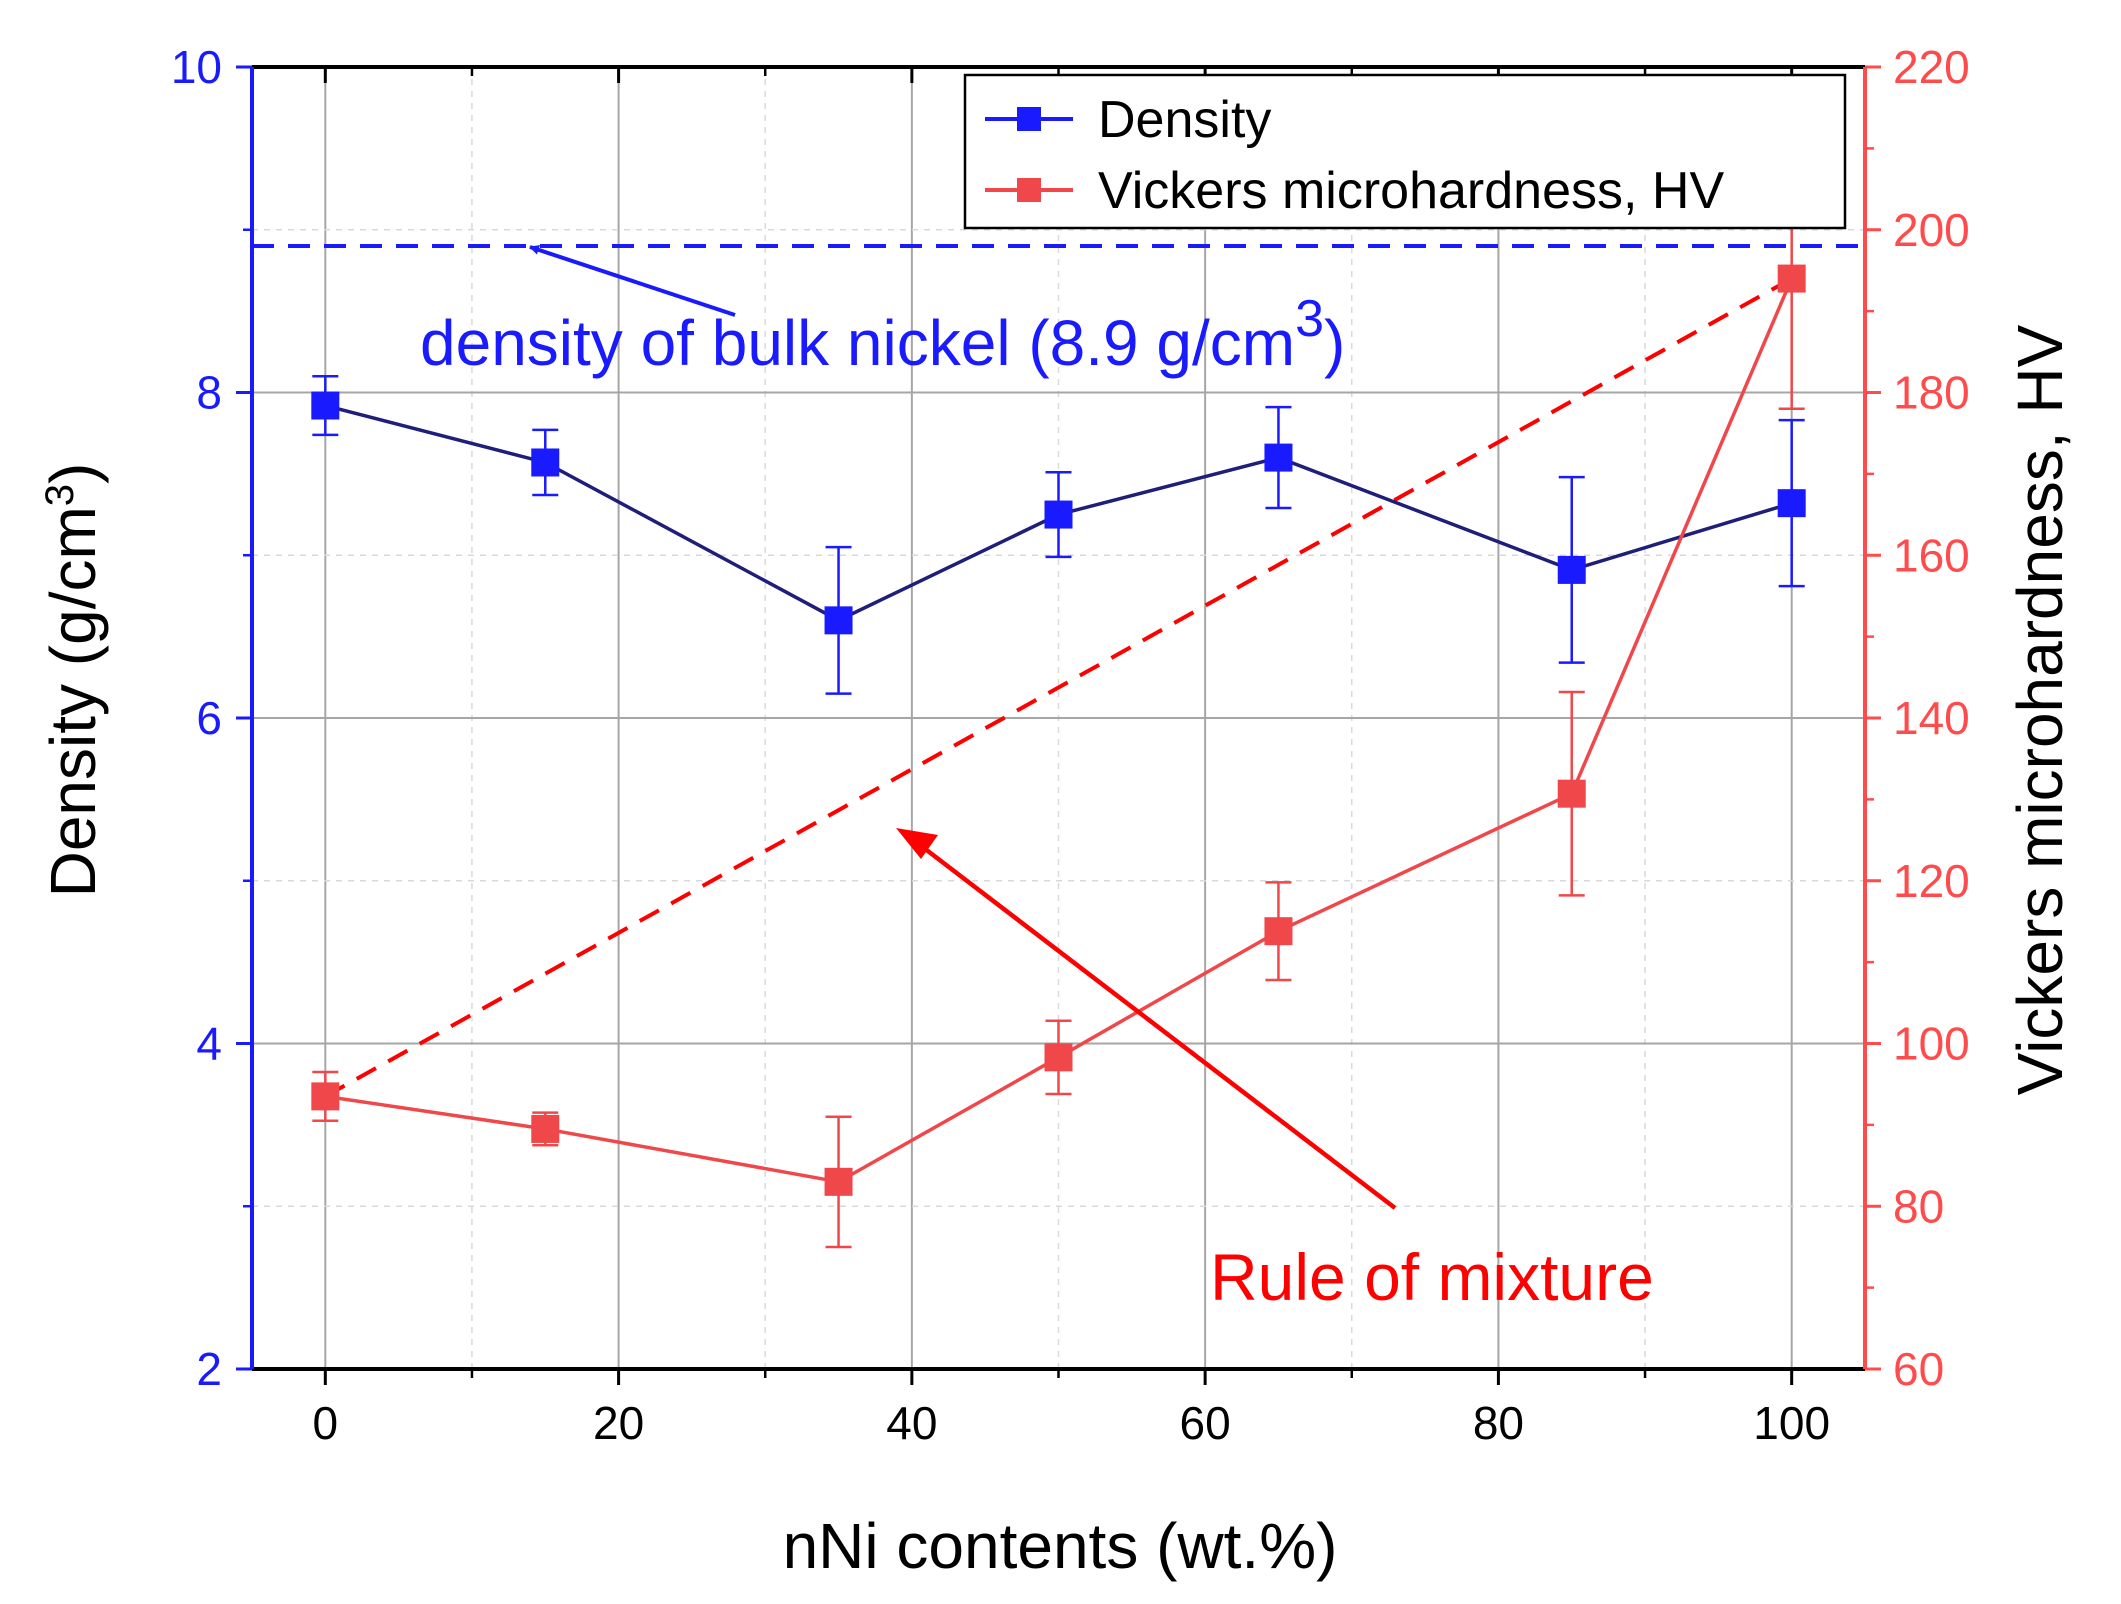 The width and height of the screenshot is (2121, 1604). What do you see at coordinates (1029, 119) in the screenshot?
I see `legend-density-marker` at bounding box center [1029, 119].